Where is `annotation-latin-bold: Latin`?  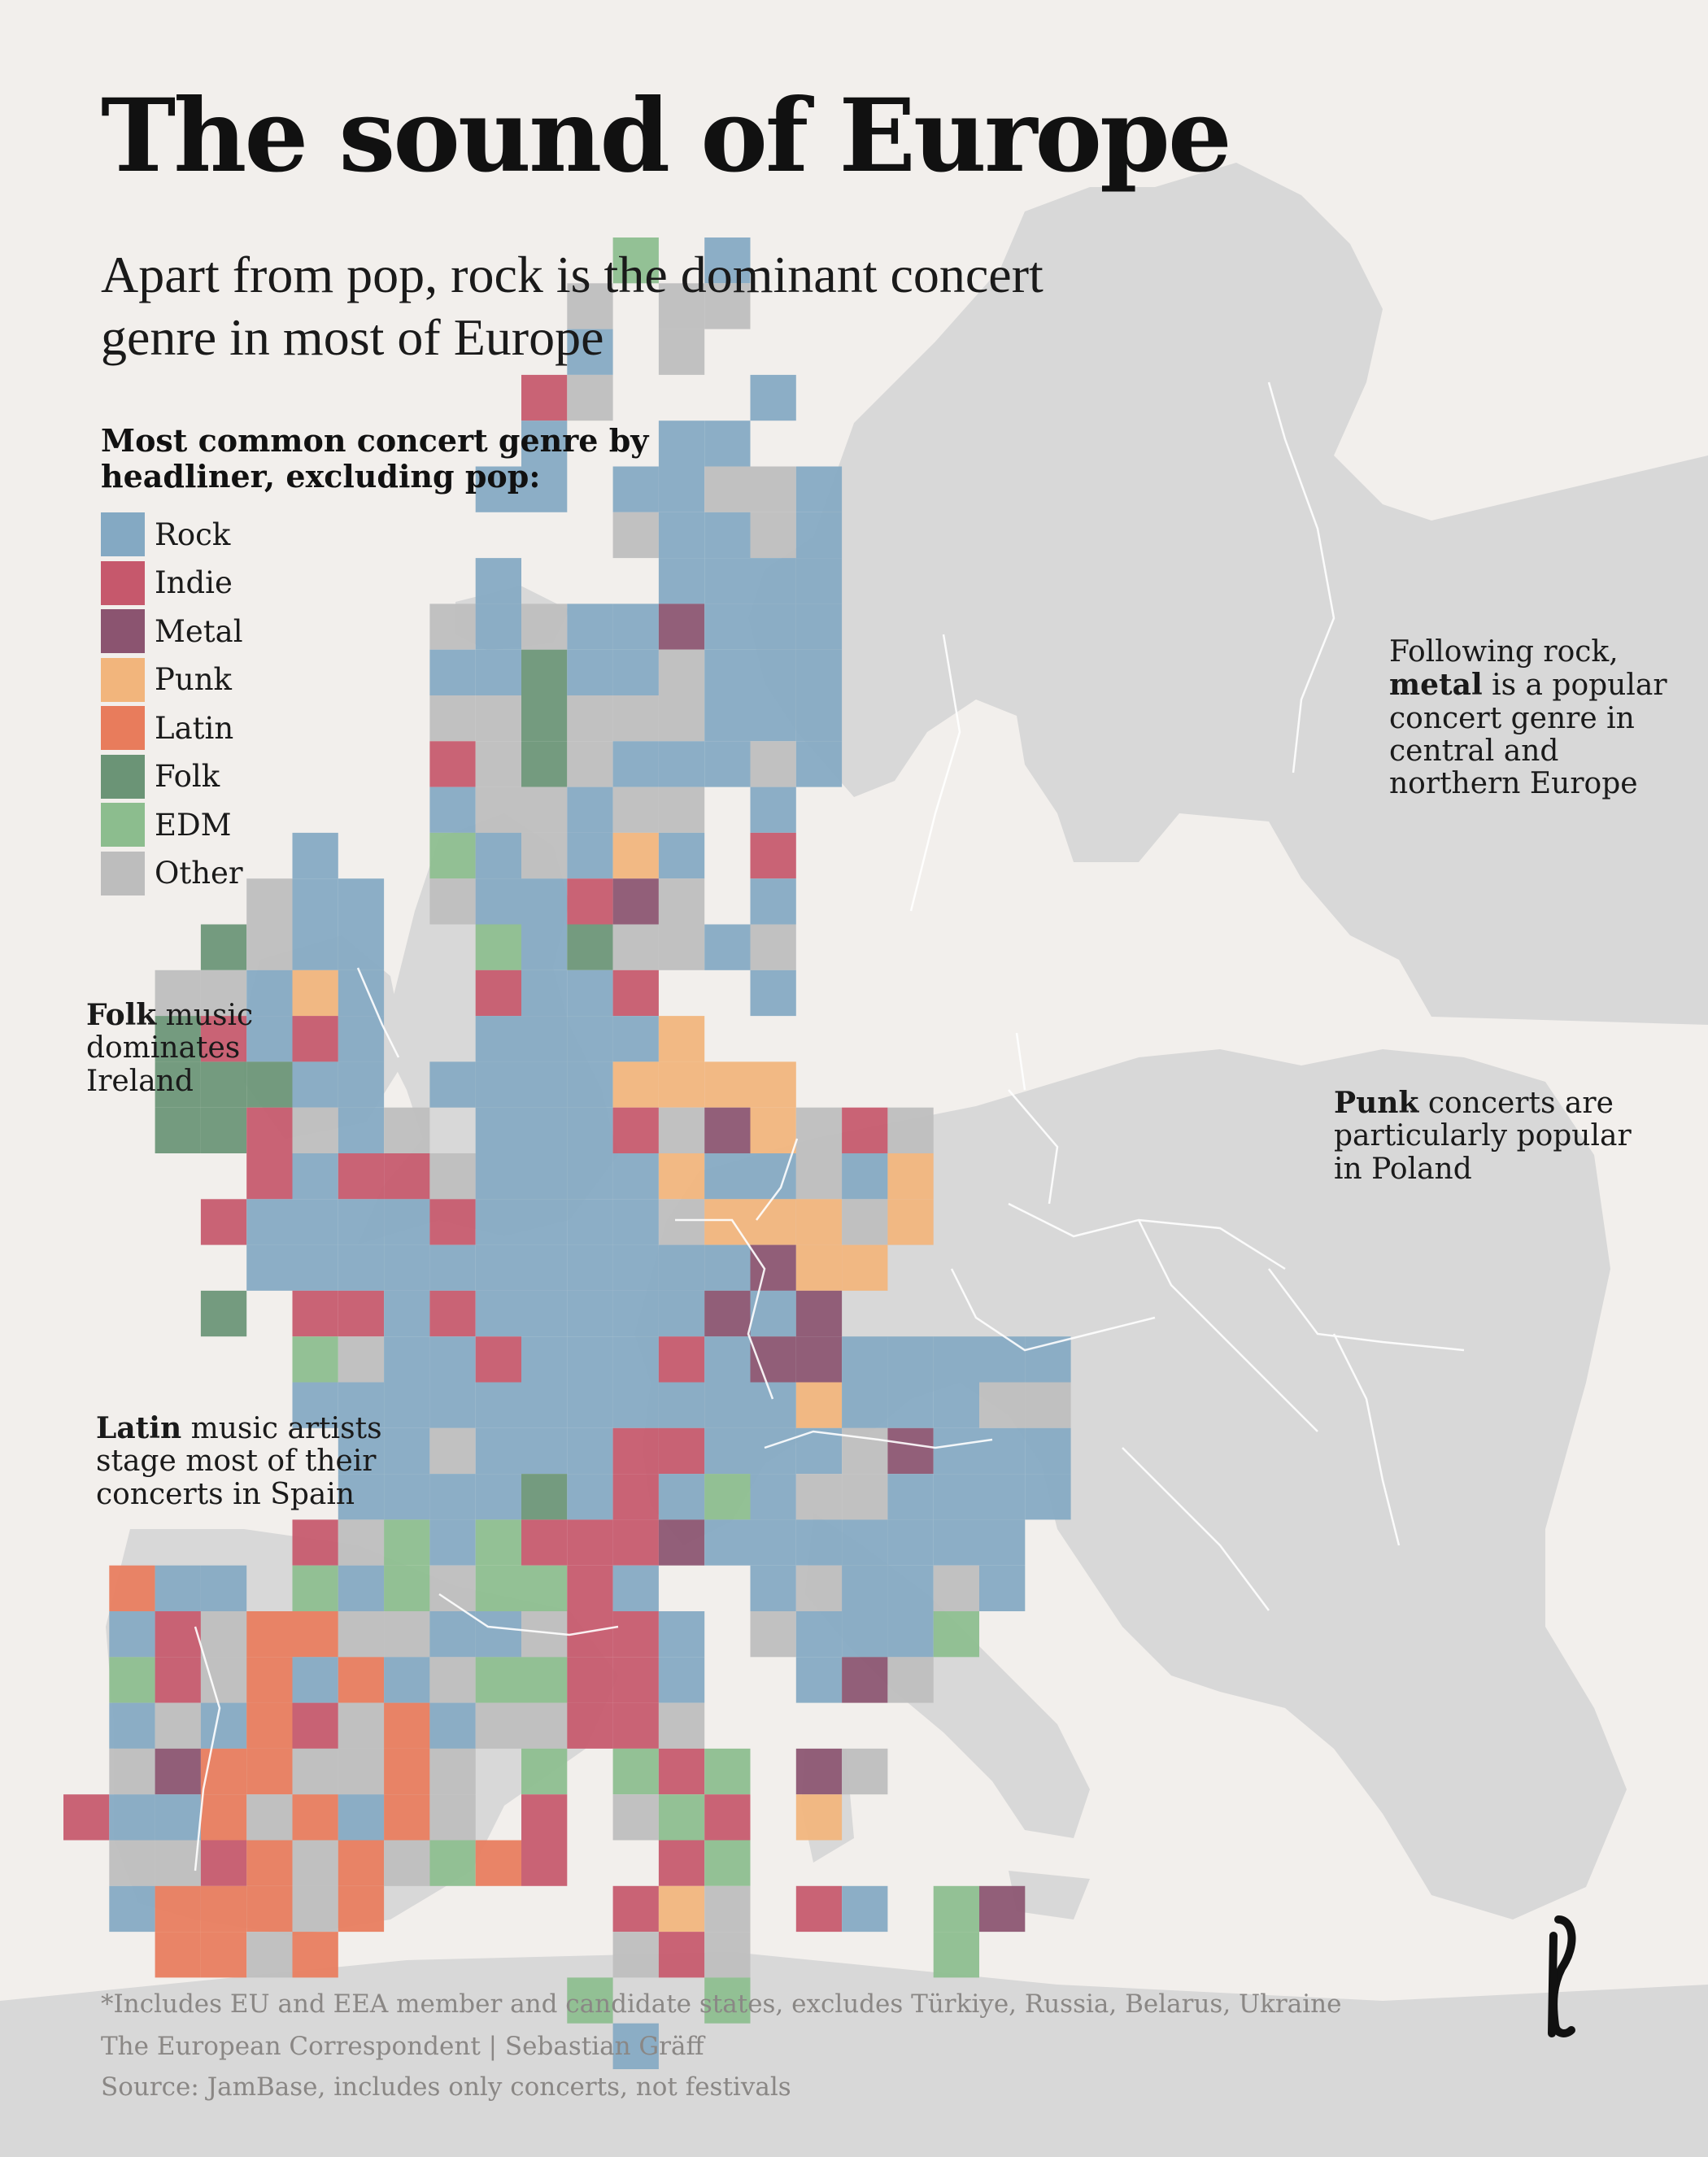 annotation-latin-bold: Latin is located at coordinates (139, 1428).